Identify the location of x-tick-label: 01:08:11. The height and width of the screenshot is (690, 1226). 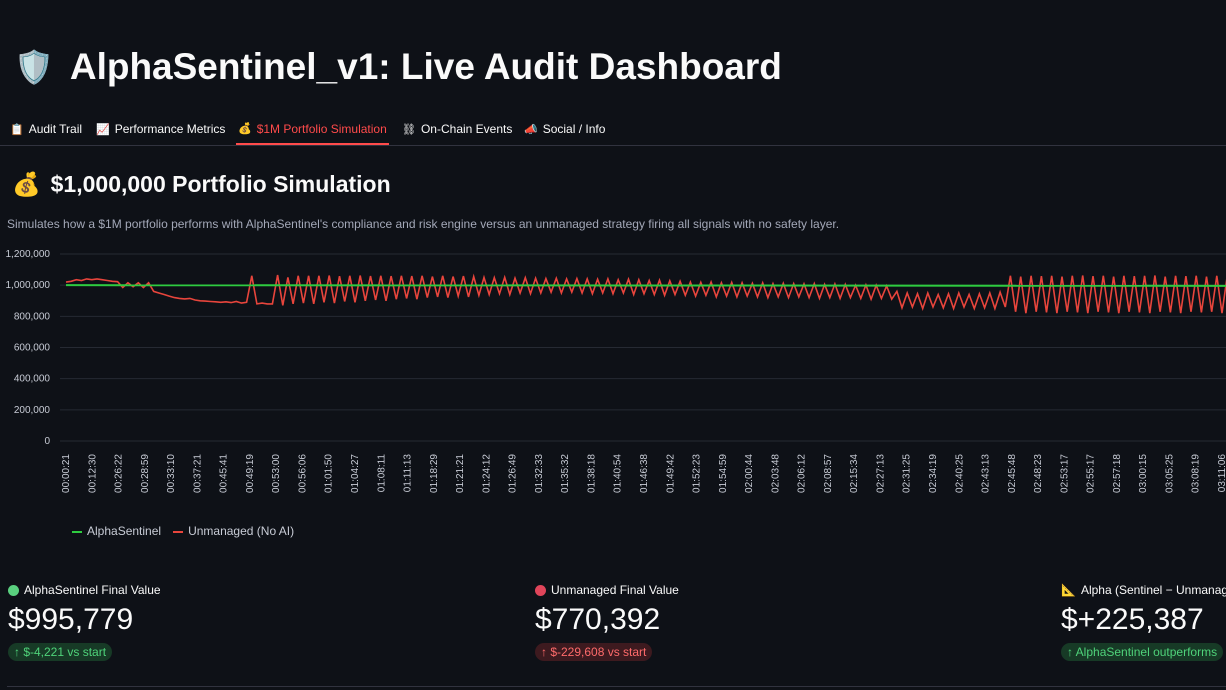
(381, 473).